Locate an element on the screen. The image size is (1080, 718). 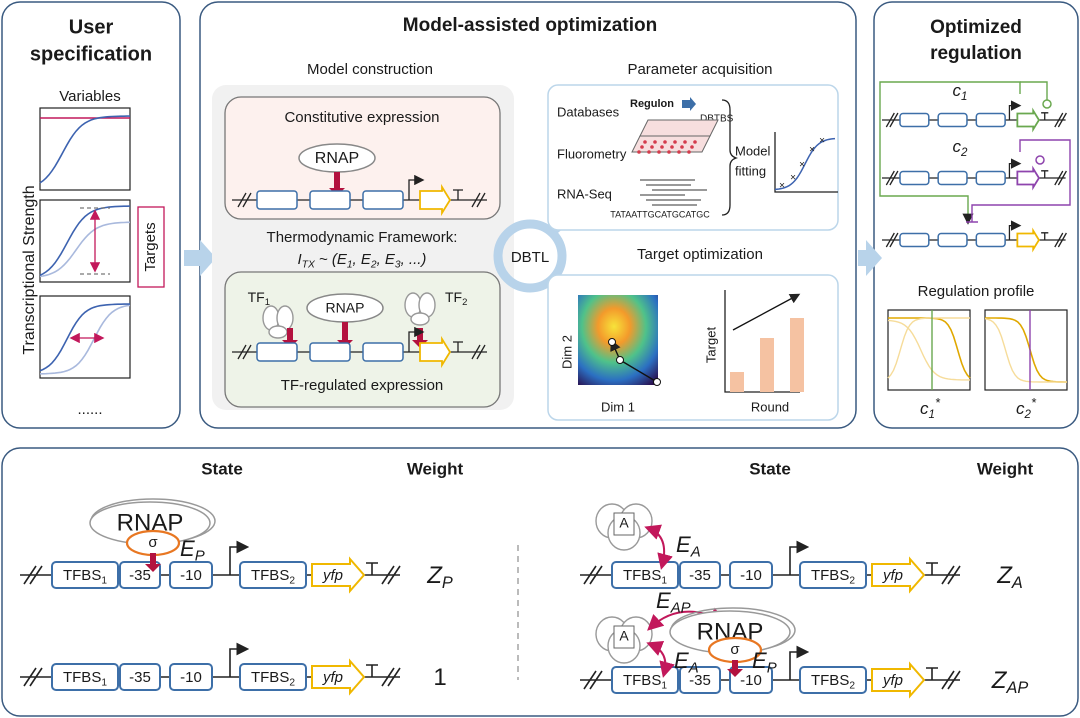
axes is located at coordinates (806, 162).